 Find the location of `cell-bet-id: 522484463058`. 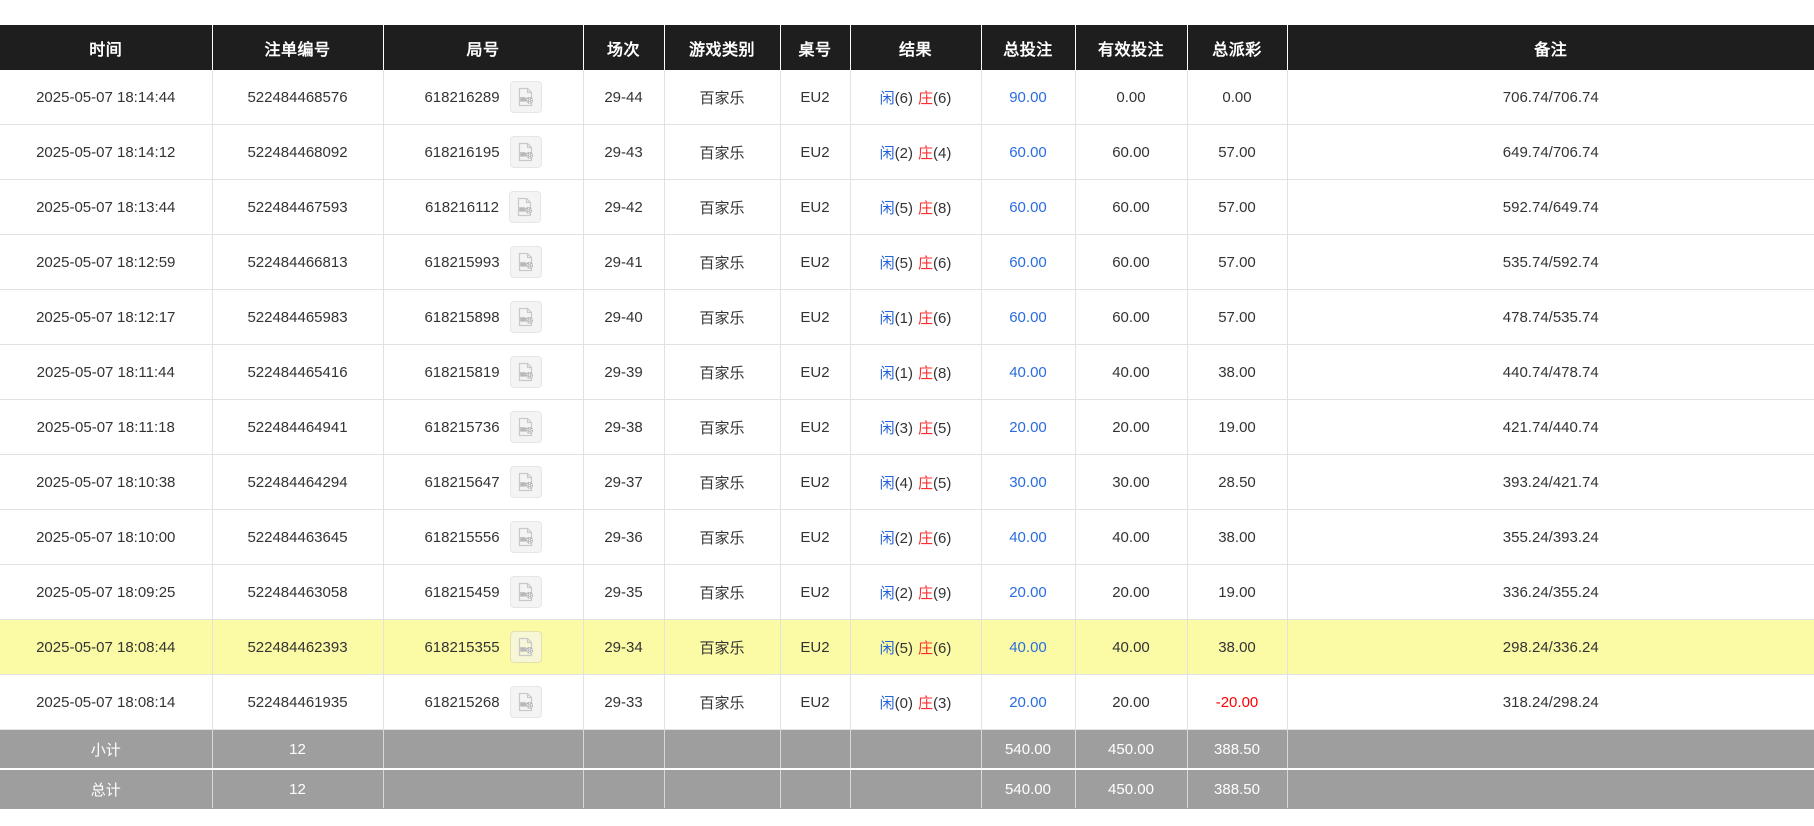

cell-bet-id: 522484463058 is located at coordinates (298, 592).